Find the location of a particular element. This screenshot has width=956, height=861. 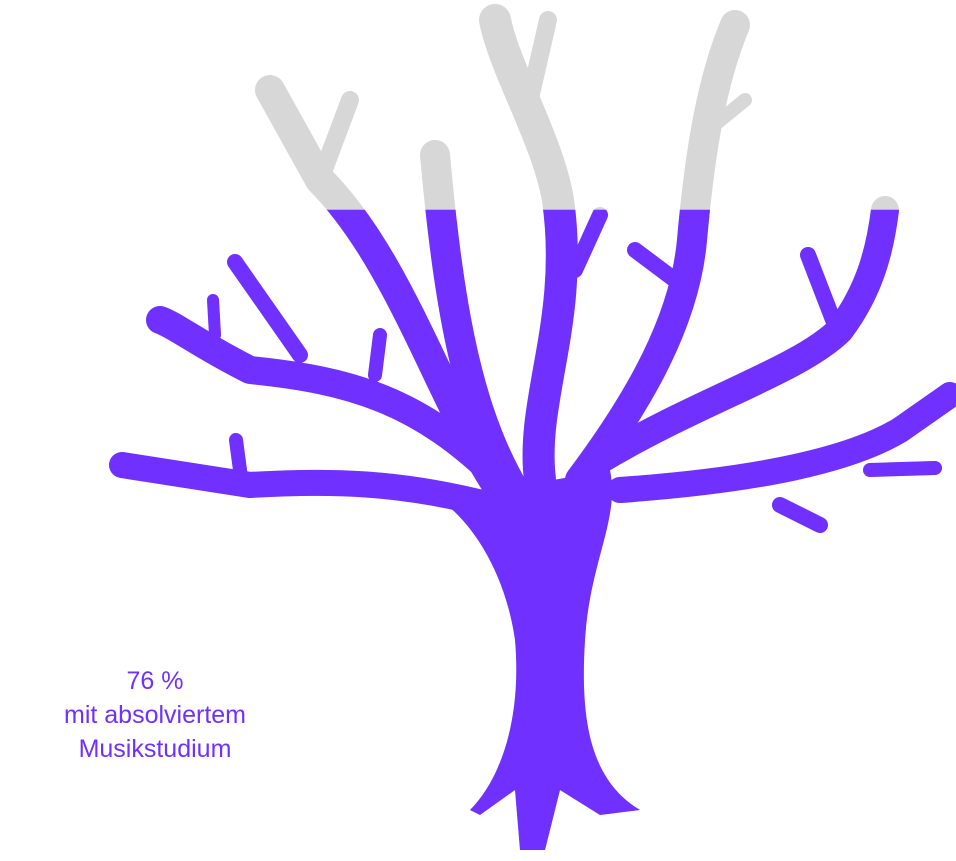

caption: 76 % mit absolviertem Musikstudium is located at coordinates (155, 715).